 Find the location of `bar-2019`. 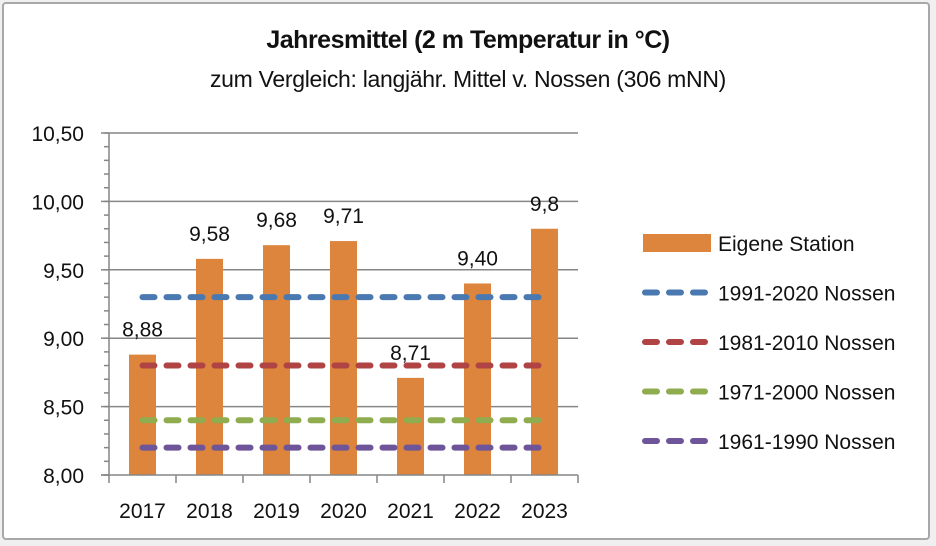

bar-2019 is located at coordinates (276, 360).